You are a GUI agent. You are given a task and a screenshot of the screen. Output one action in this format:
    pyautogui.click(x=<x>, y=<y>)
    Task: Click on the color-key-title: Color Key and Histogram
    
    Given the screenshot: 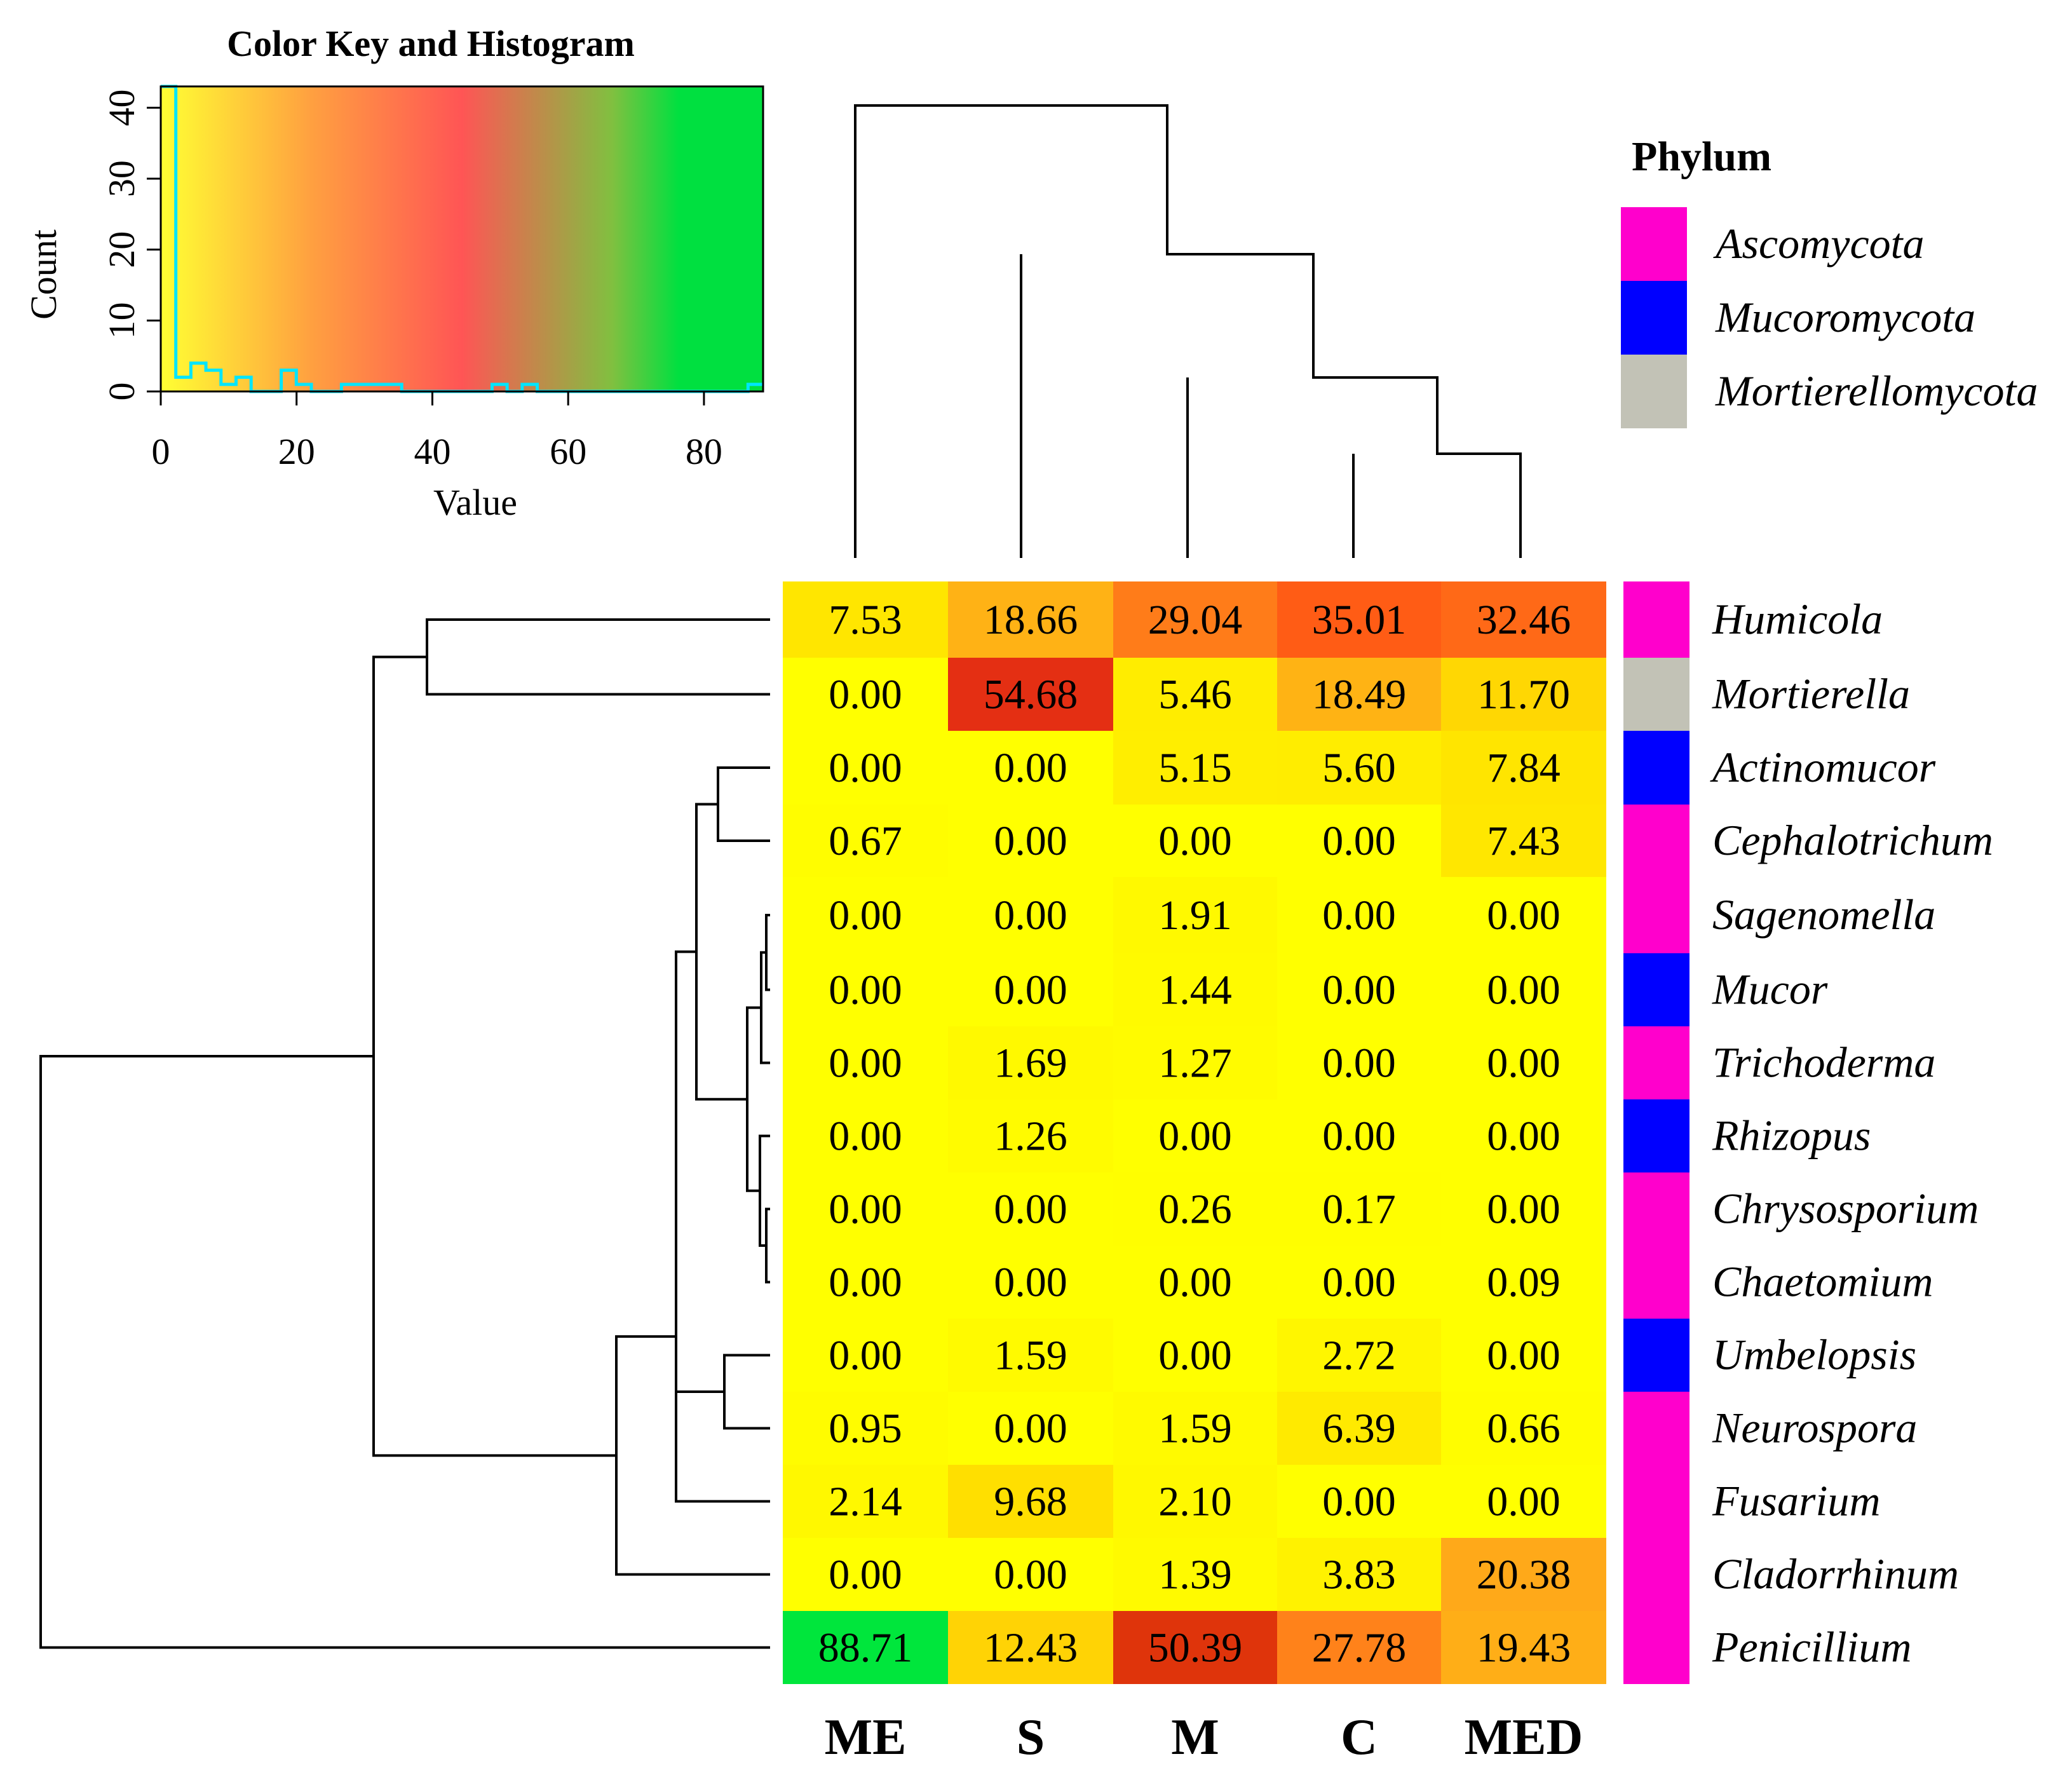 What is the action you would take?
    pyautogui.click(x=431, y=43)
    